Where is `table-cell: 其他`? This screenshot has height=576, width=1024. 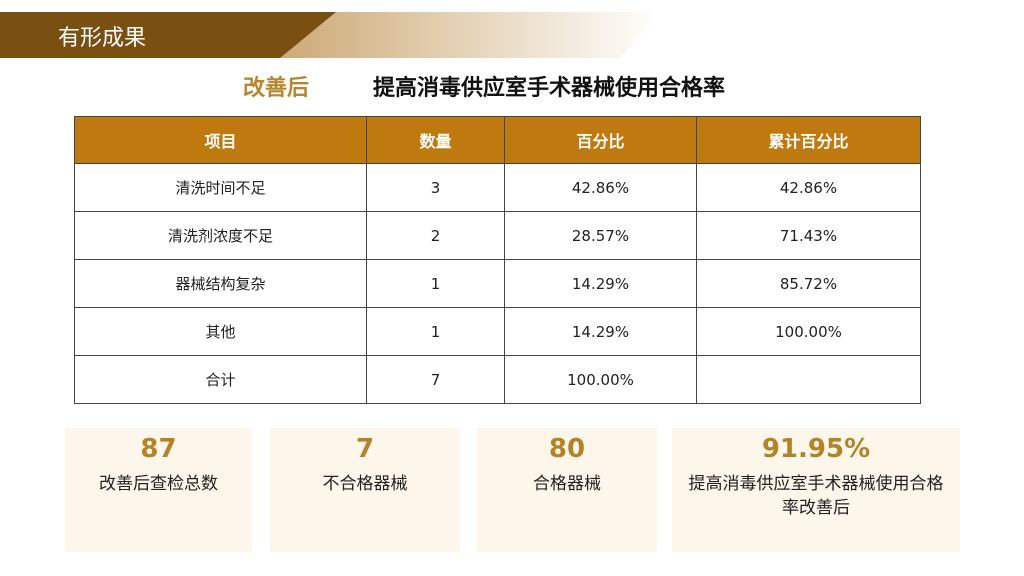 table-cell: 其他 is located at coordinates (220, 331).